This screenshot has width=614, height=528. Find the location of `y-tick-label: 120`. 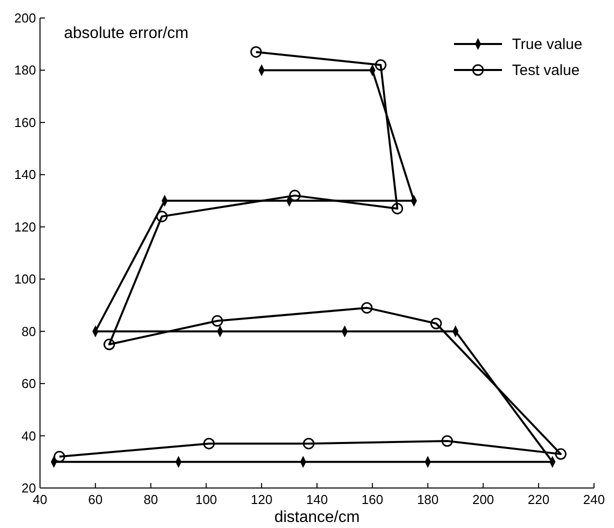

y-tick-label: 120 is located at coordinates (25, 226).